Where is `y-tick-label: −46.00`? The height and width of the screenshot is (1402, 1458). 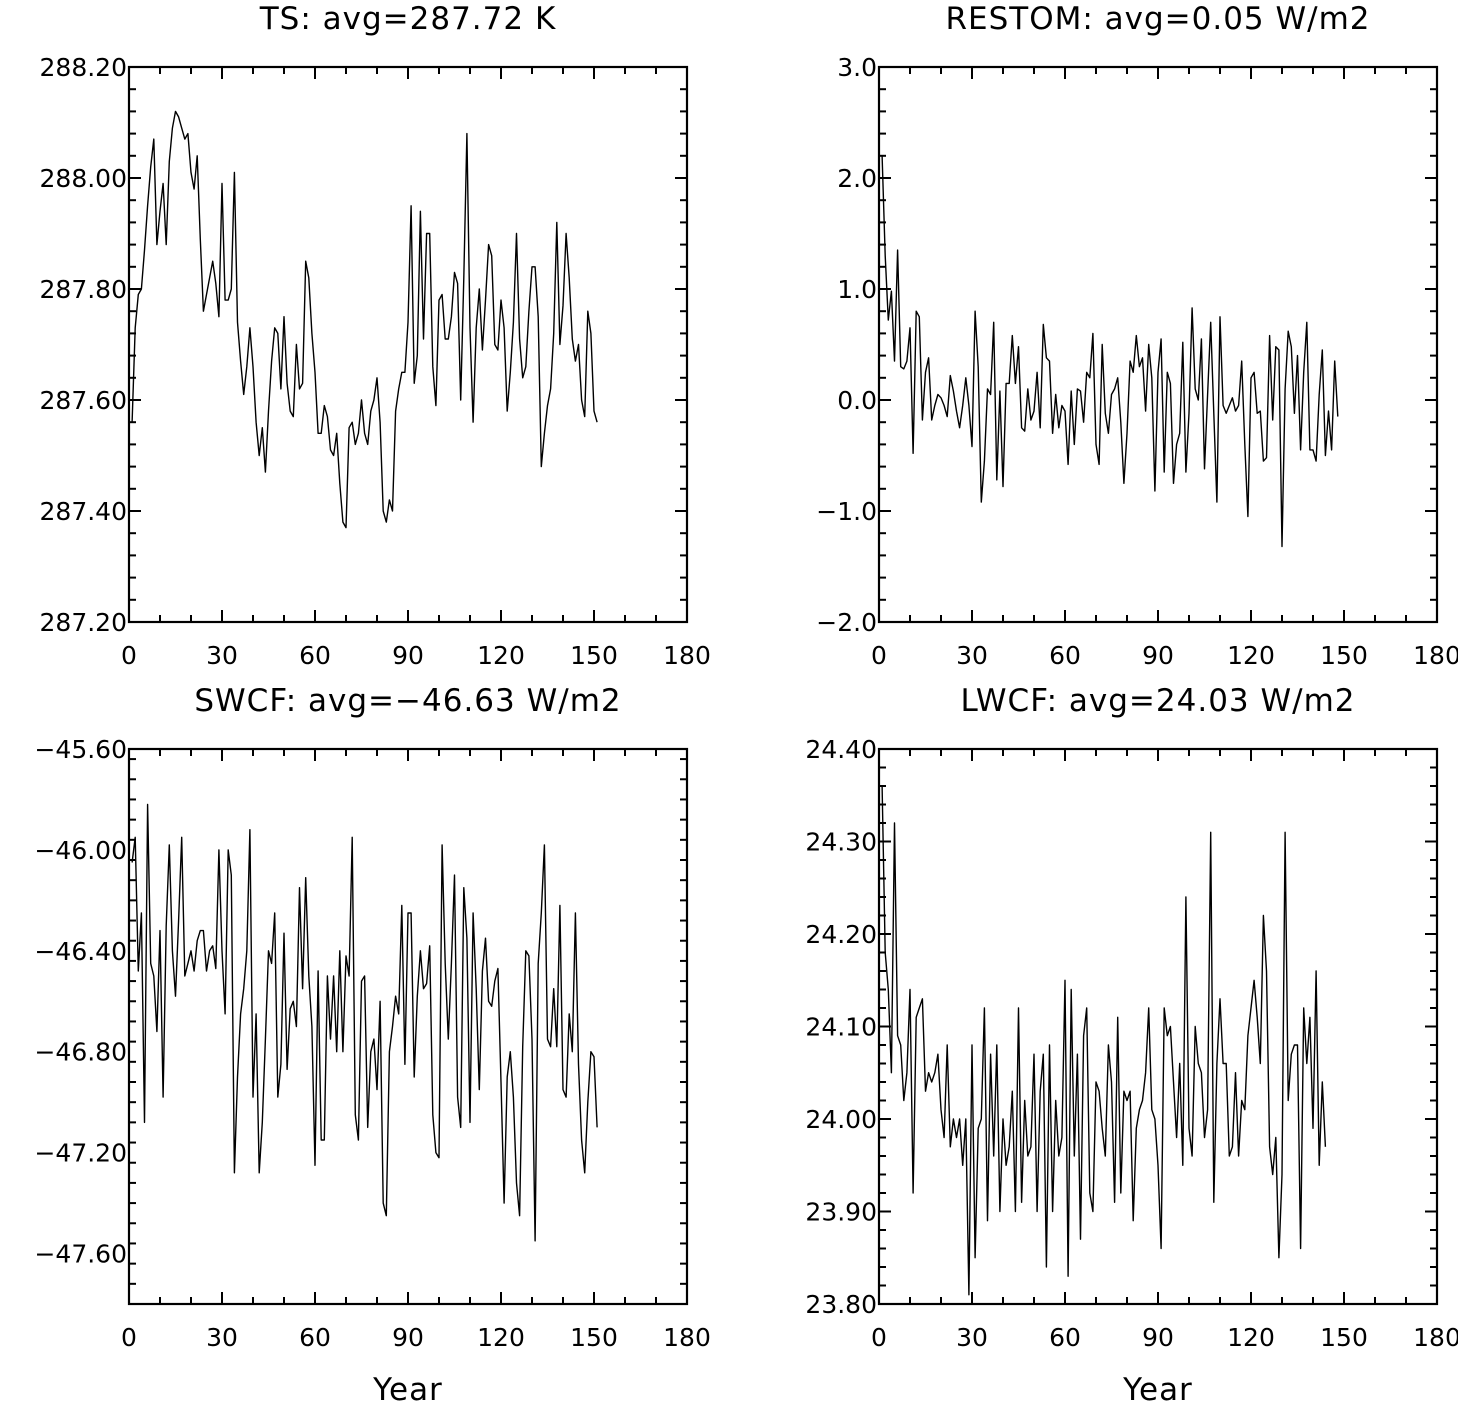
y-tick-label: −46.00 is located at coordinates (80, 850).